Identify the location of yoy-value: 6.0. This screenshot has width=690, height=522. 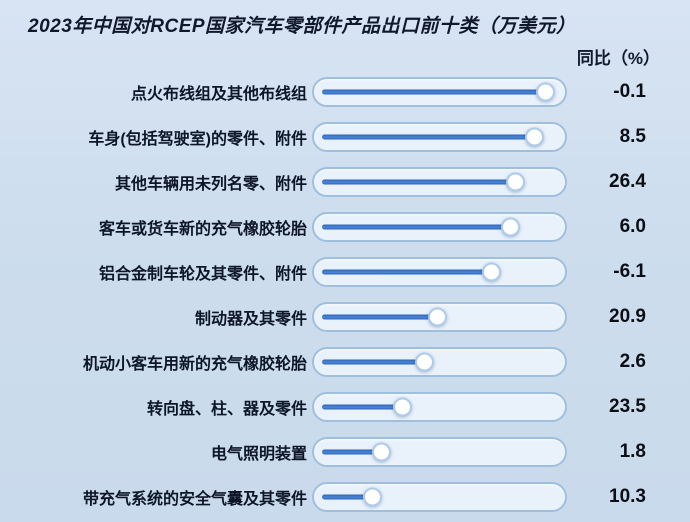
(632, 226).